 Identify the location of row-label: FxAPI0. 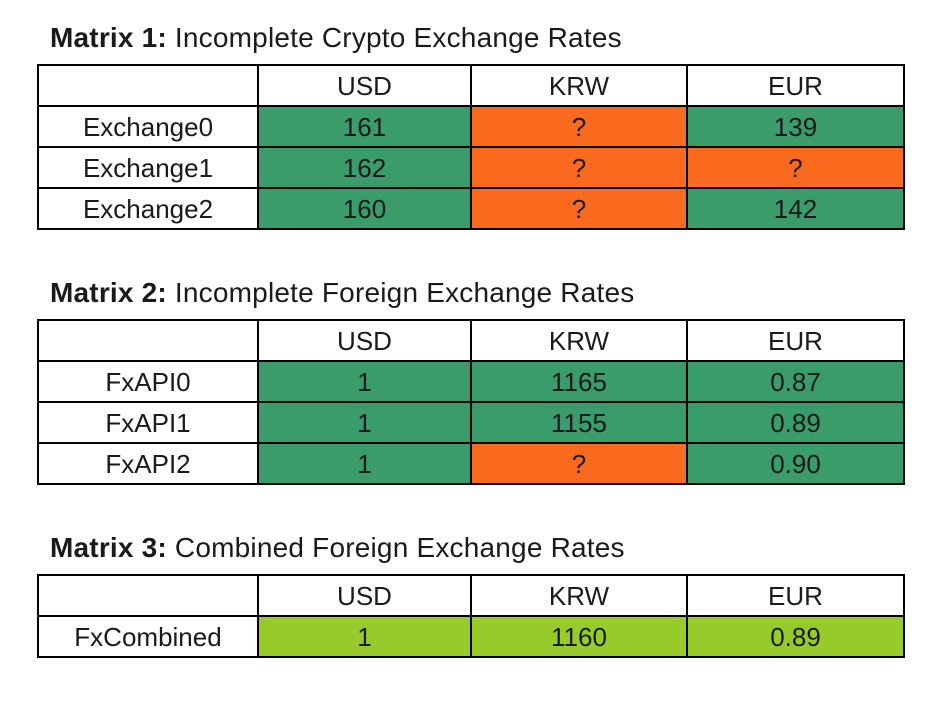
(148, 381).